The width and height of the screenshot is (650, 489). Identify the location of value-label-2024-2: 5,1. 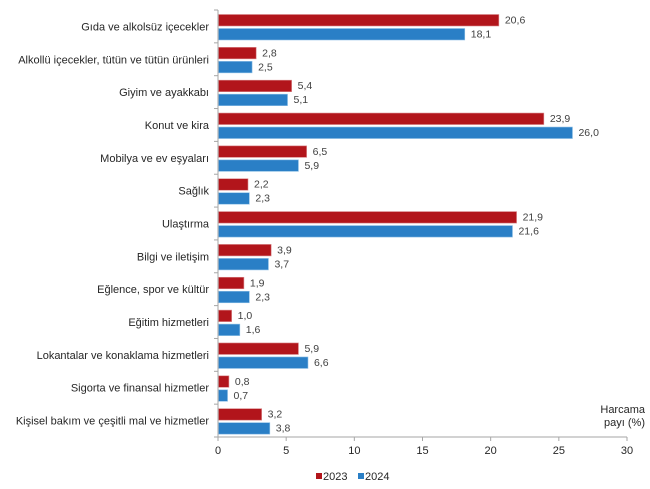
(301, 100).